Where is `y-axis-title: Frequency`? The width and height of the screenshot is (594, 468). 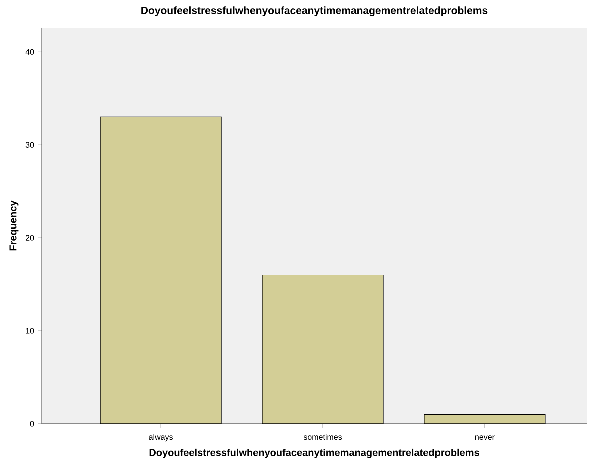 y-axis-title: Frequency is located at coordinates (14, 225).